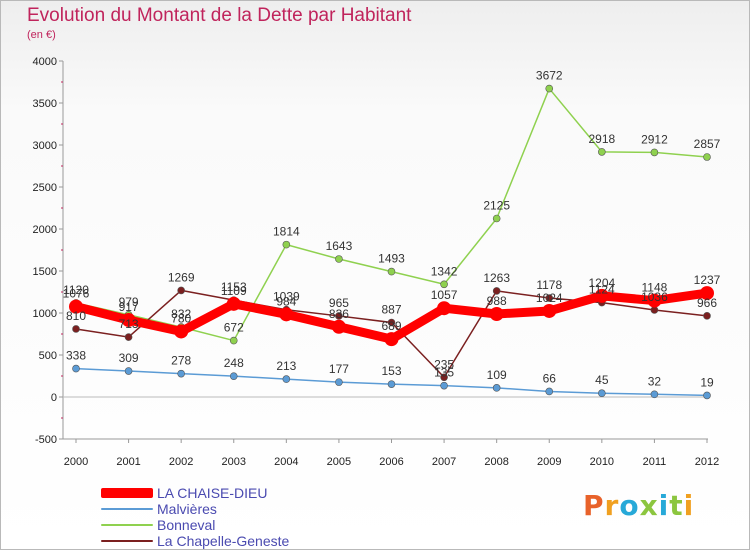 The height and width of the screenshot is (550, 750). I want to click on legend-item: Malvières, so click(195, 509).